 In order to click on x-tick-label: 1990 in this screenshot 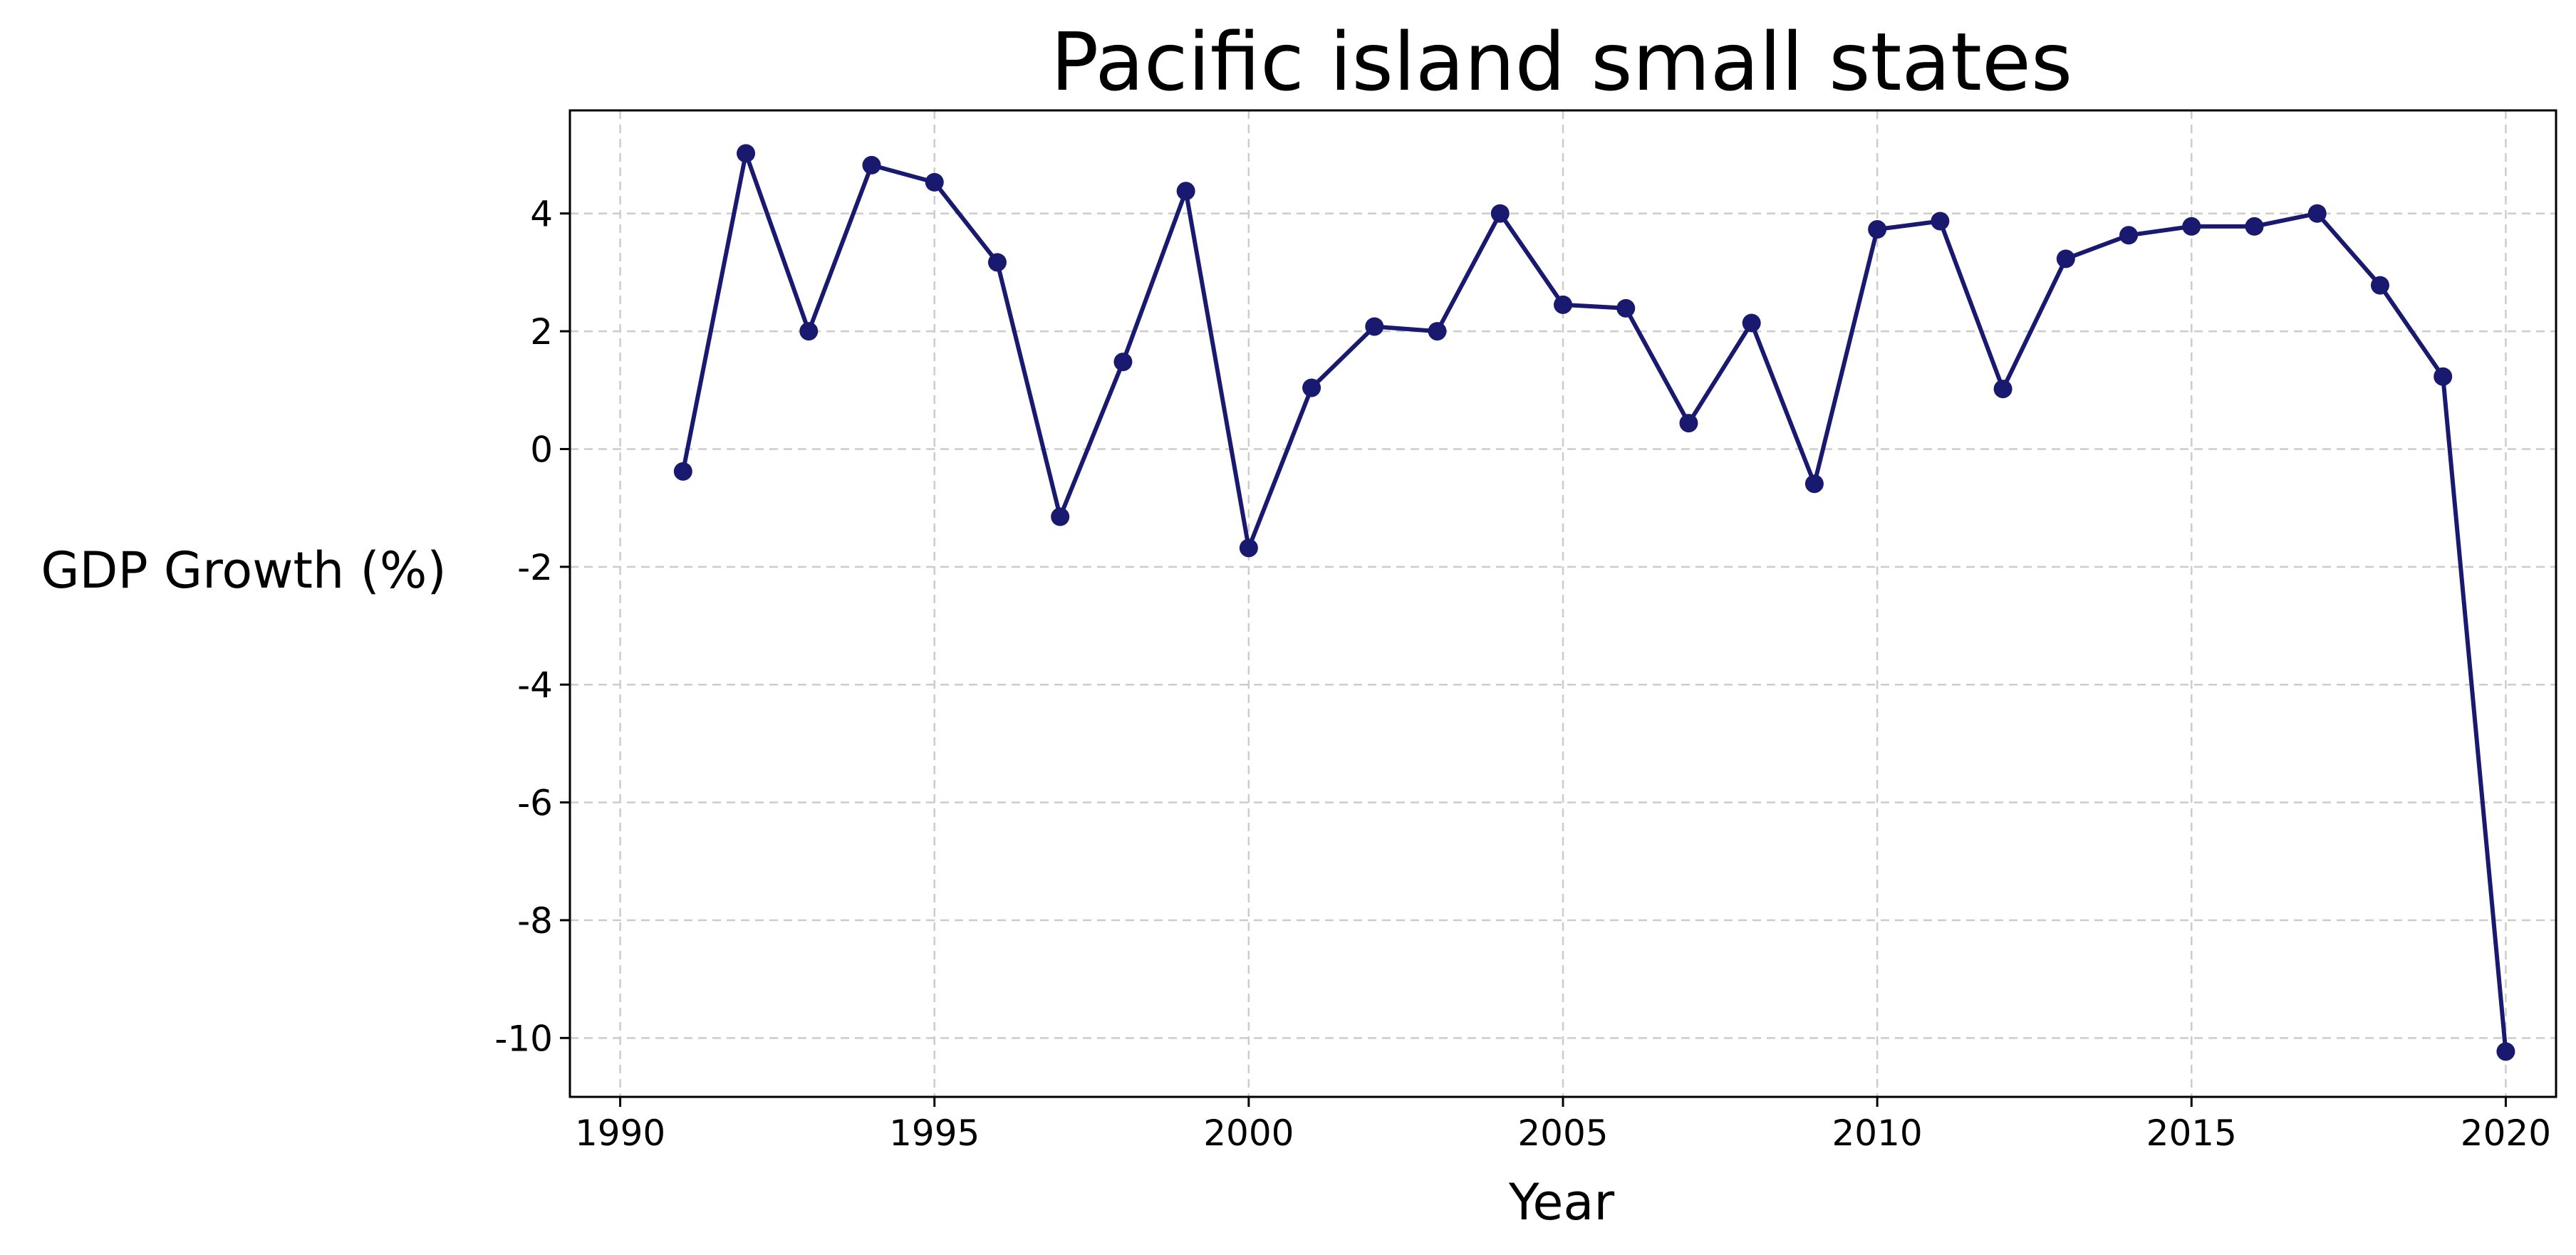, I will do `click(620, 1133)`.